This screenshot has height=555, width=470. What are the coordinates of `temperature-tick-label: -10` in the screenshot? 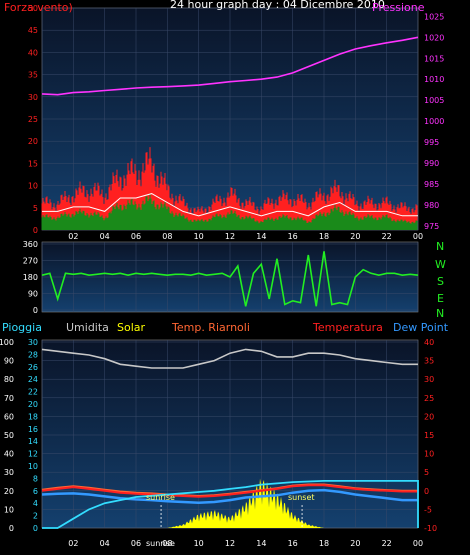 It's located at (430, 528).